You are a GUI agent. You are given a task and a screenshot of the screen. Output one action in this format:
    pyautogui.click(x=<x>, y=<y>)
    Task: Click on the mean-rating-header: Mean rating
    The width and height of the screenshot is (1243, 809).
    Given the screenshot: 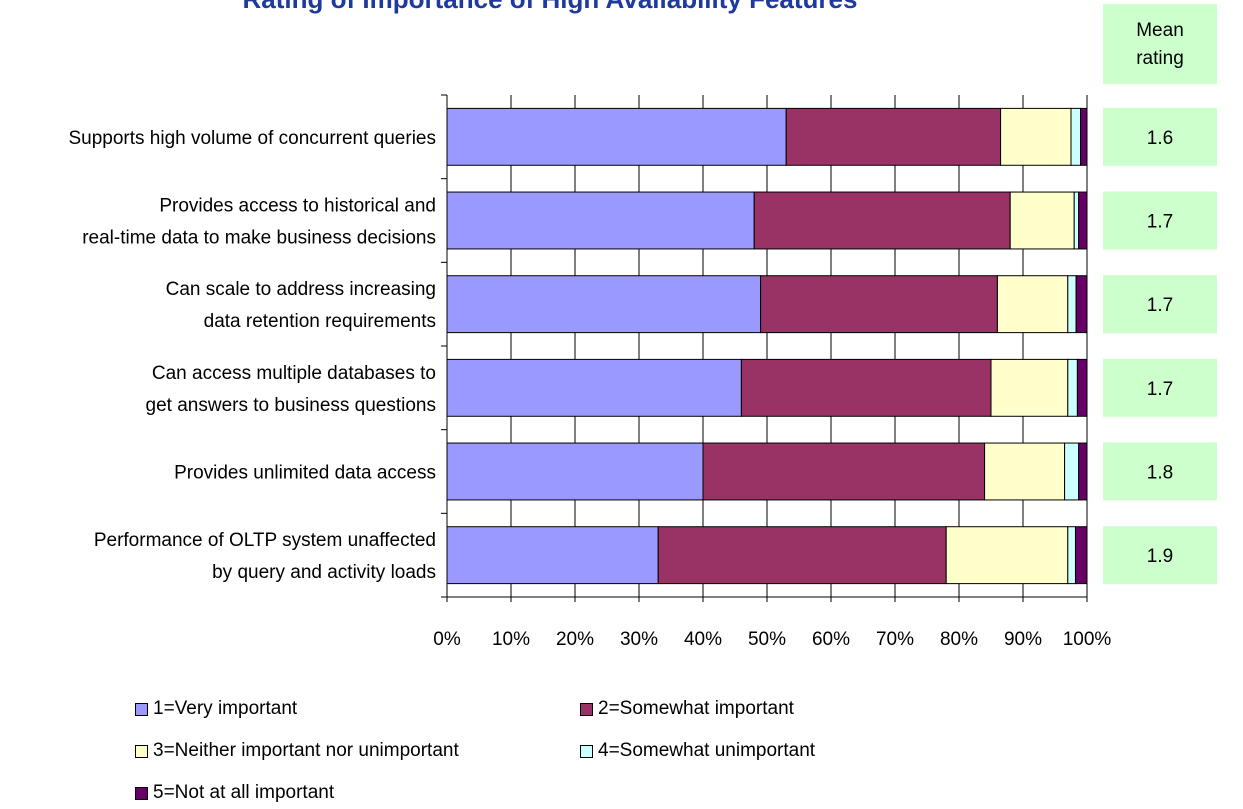 What is the action you would take?
    pyautogui.click(x=1160, y=44)
    